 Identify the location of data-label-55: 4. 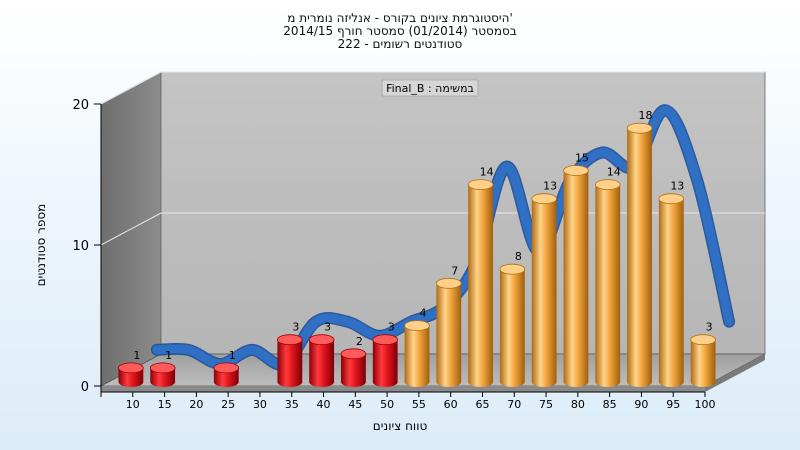
(423, 313).